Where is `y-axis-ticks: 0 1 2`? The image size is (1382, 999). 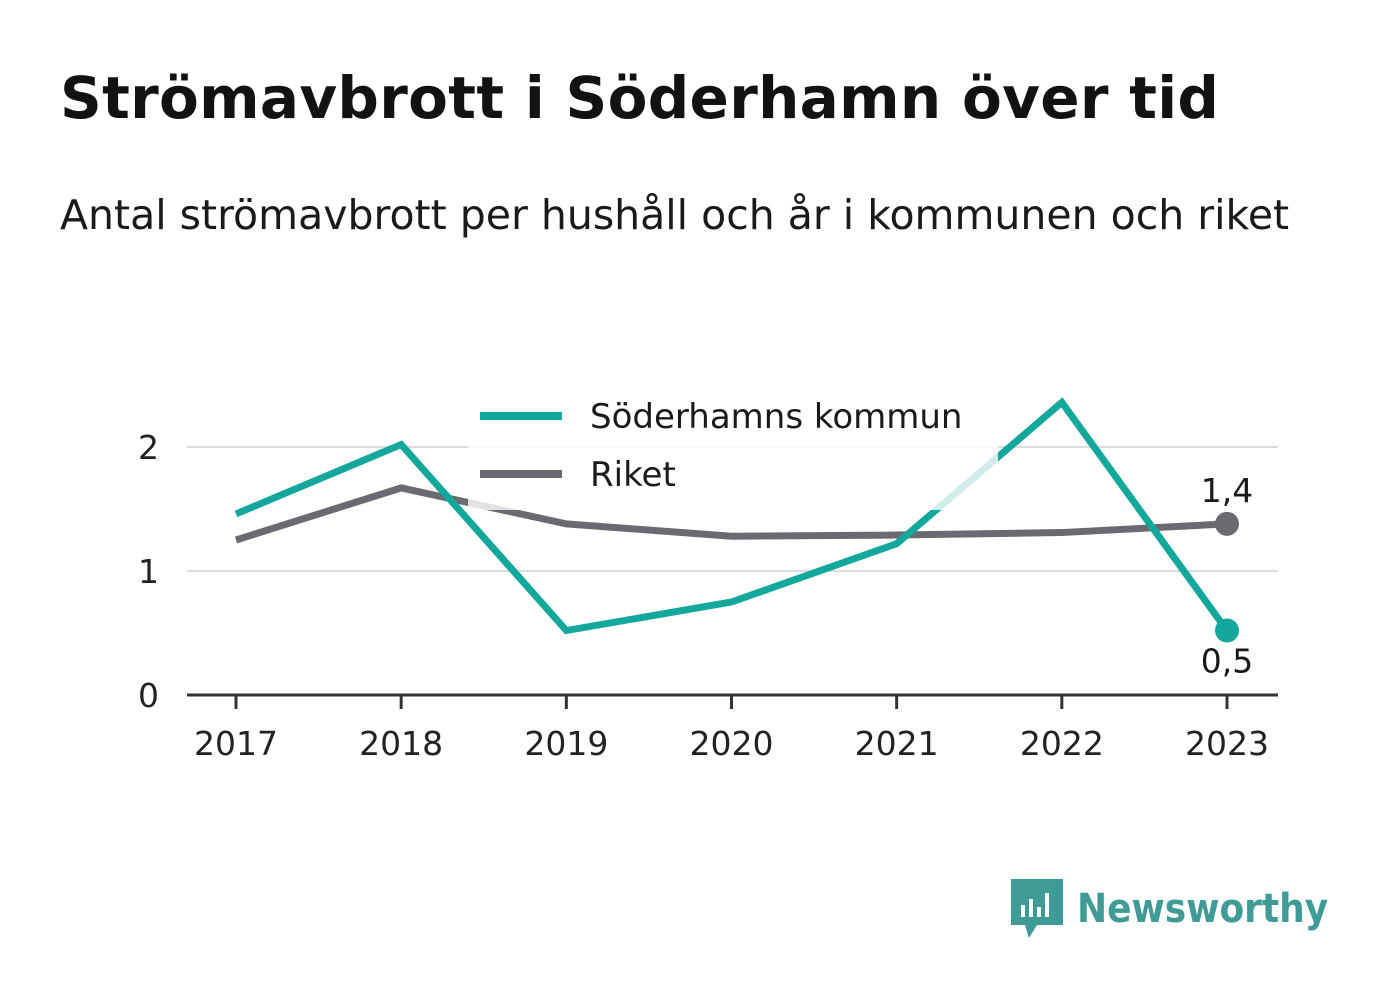
y-axis-ticks: 0 1 2 is located at coordinates (148, 571).